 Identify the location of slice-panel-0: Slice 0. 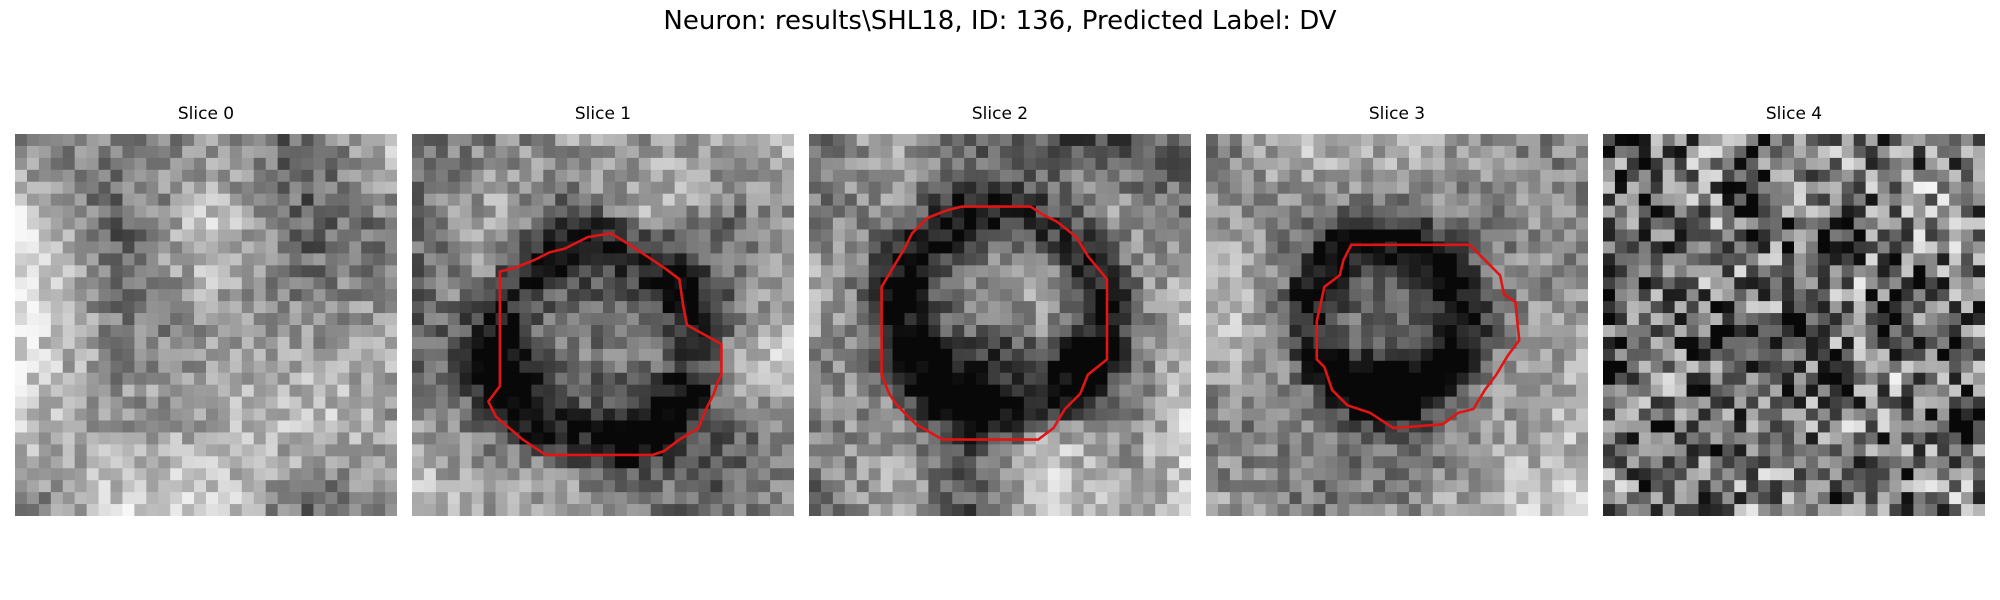
(206, 310).